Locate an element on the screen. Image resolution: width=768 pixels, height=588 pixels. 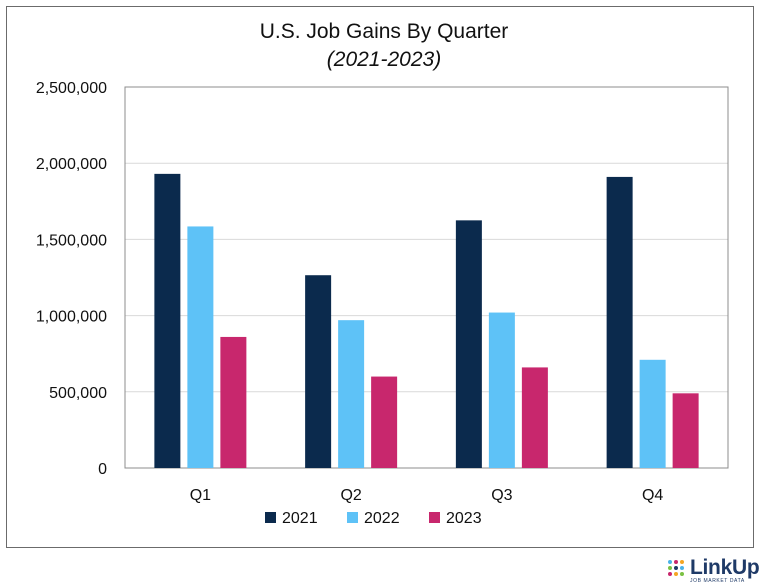
legend-label: 2021 is located at coordinates (300, 518).